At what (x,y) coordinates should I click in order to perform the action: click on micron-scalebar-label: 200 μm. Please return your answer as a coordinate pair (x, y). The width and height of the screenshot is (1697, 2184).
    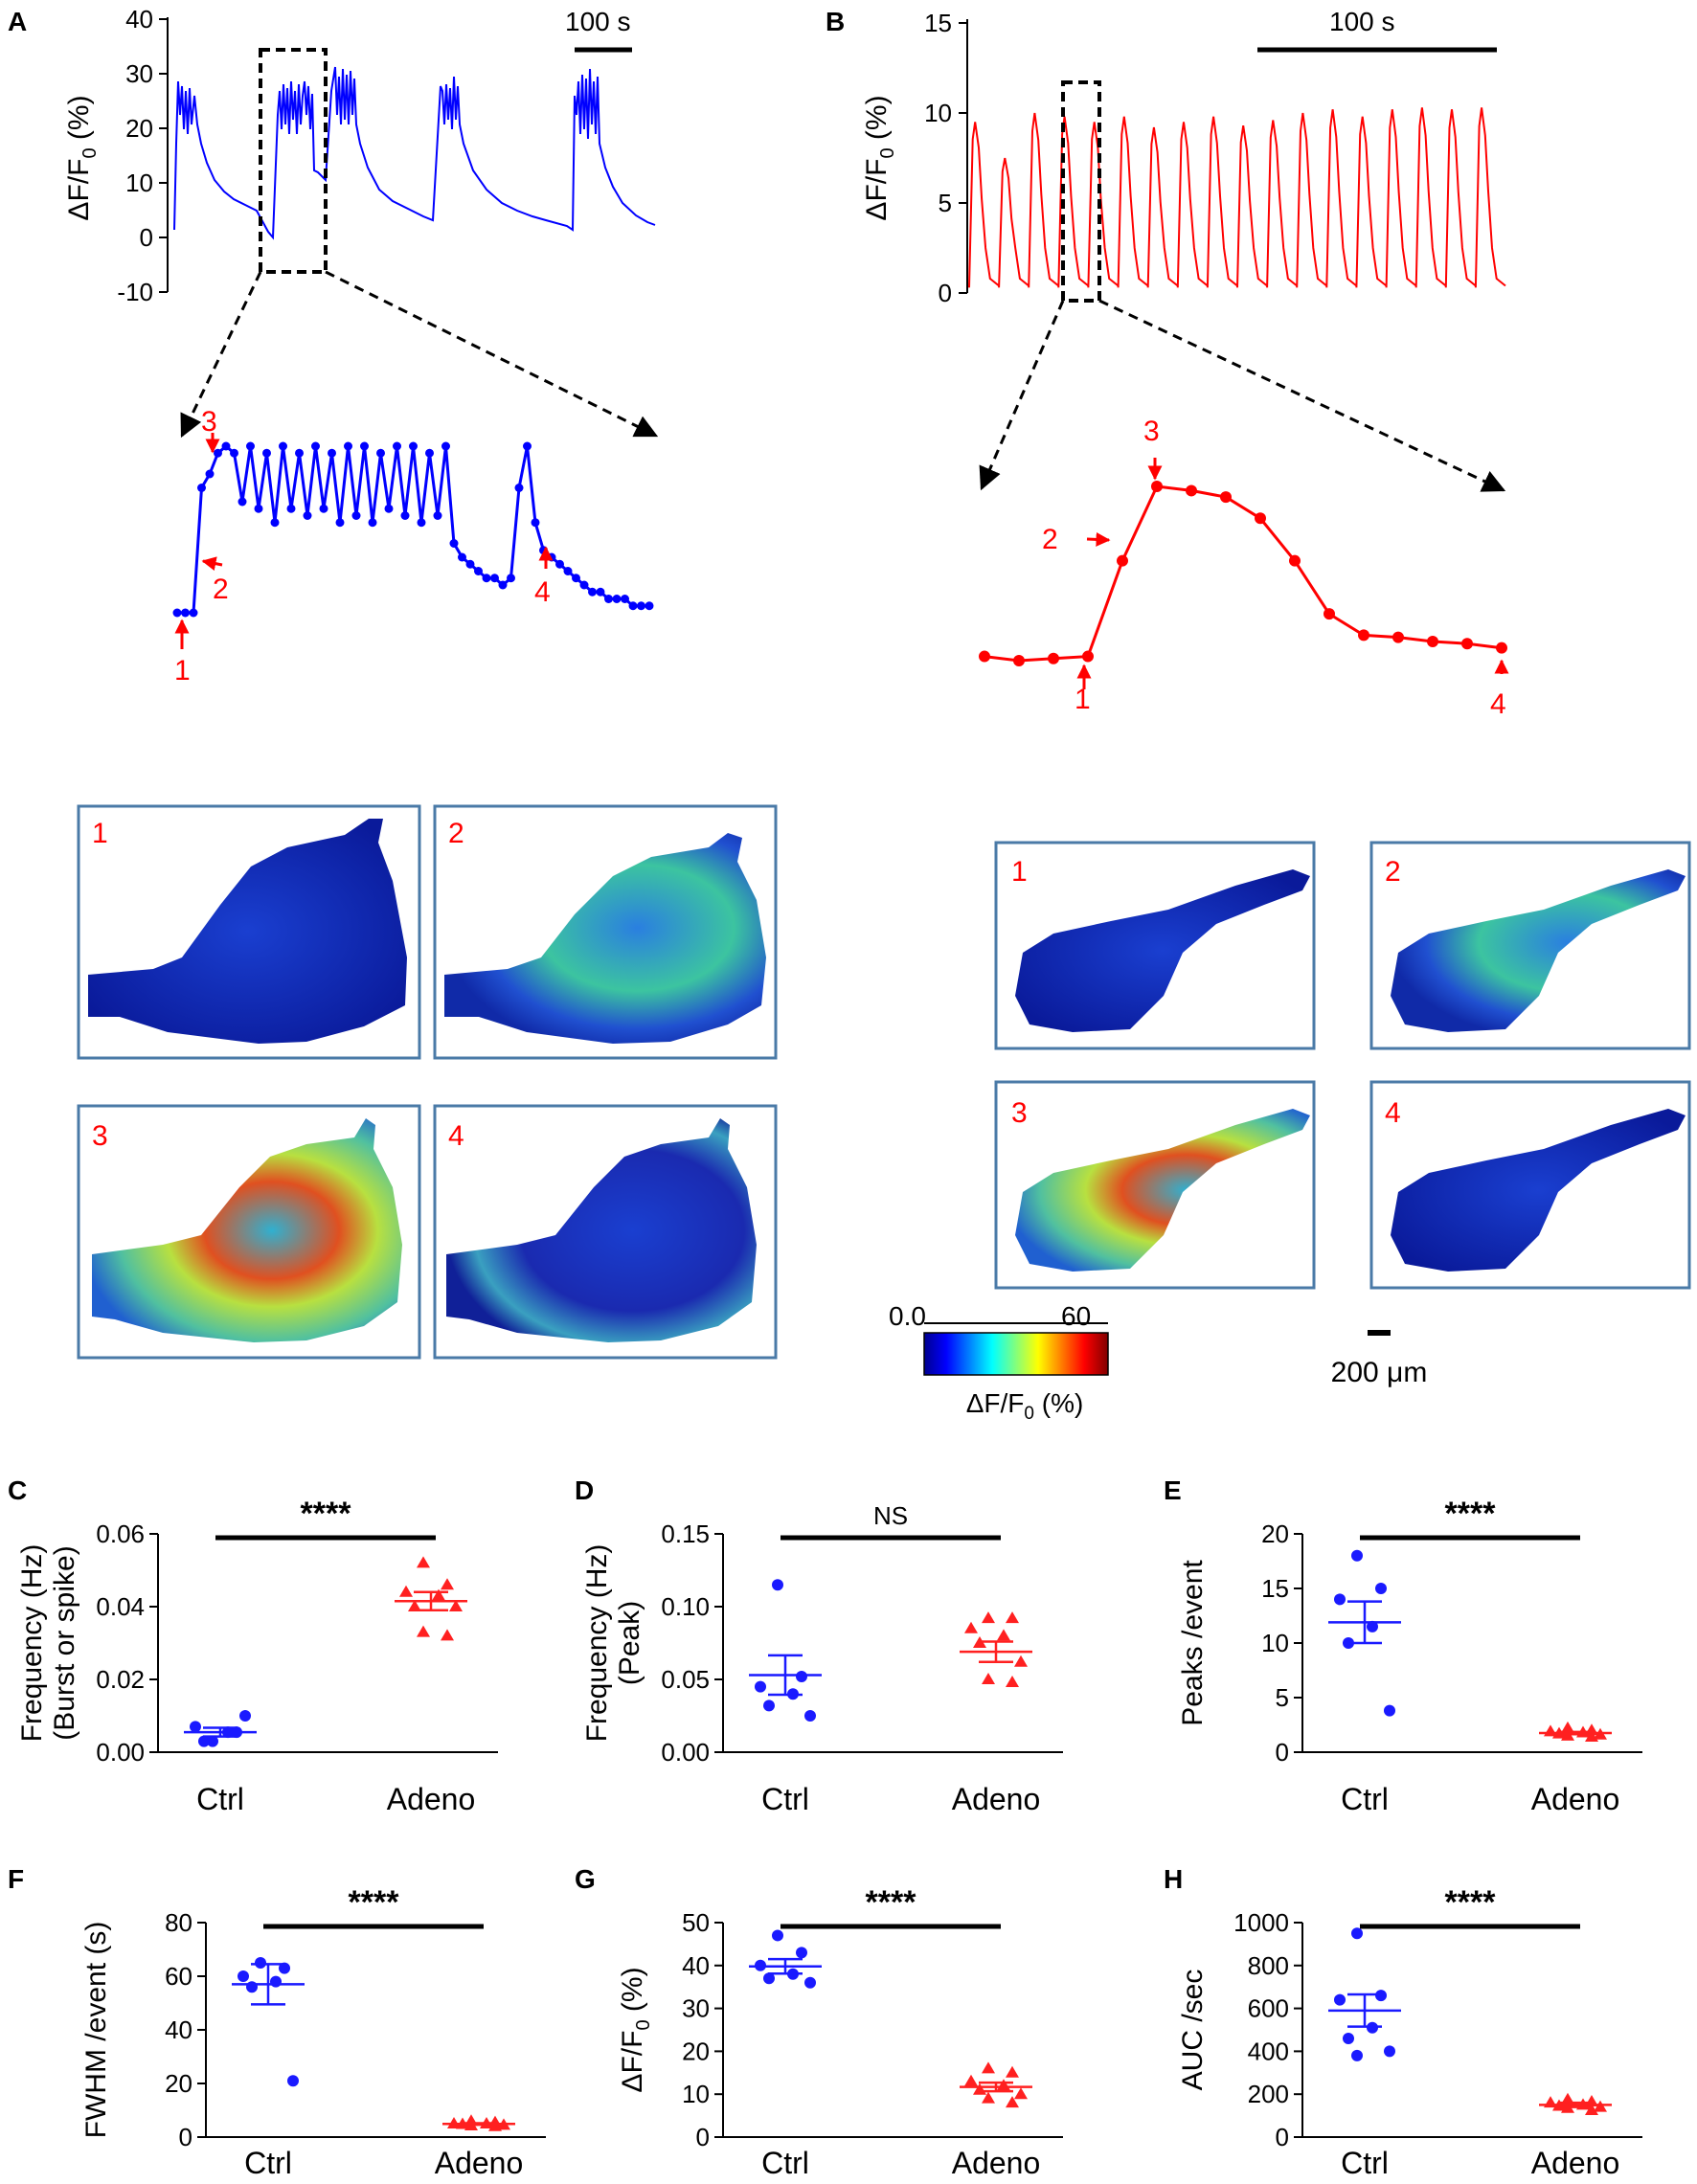
    Looking at the image, I should click on (1379, 1373).